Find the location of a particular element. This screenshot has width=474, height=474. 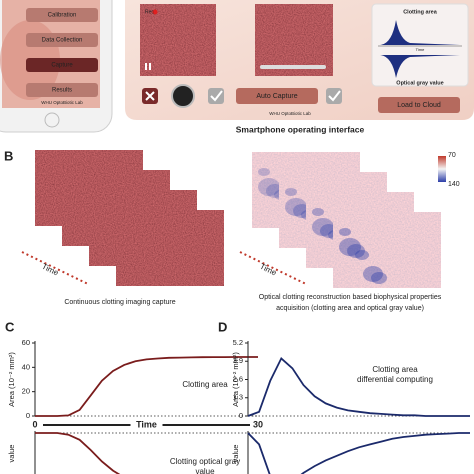

auto-capture-button is located at coordinates (277, 96).